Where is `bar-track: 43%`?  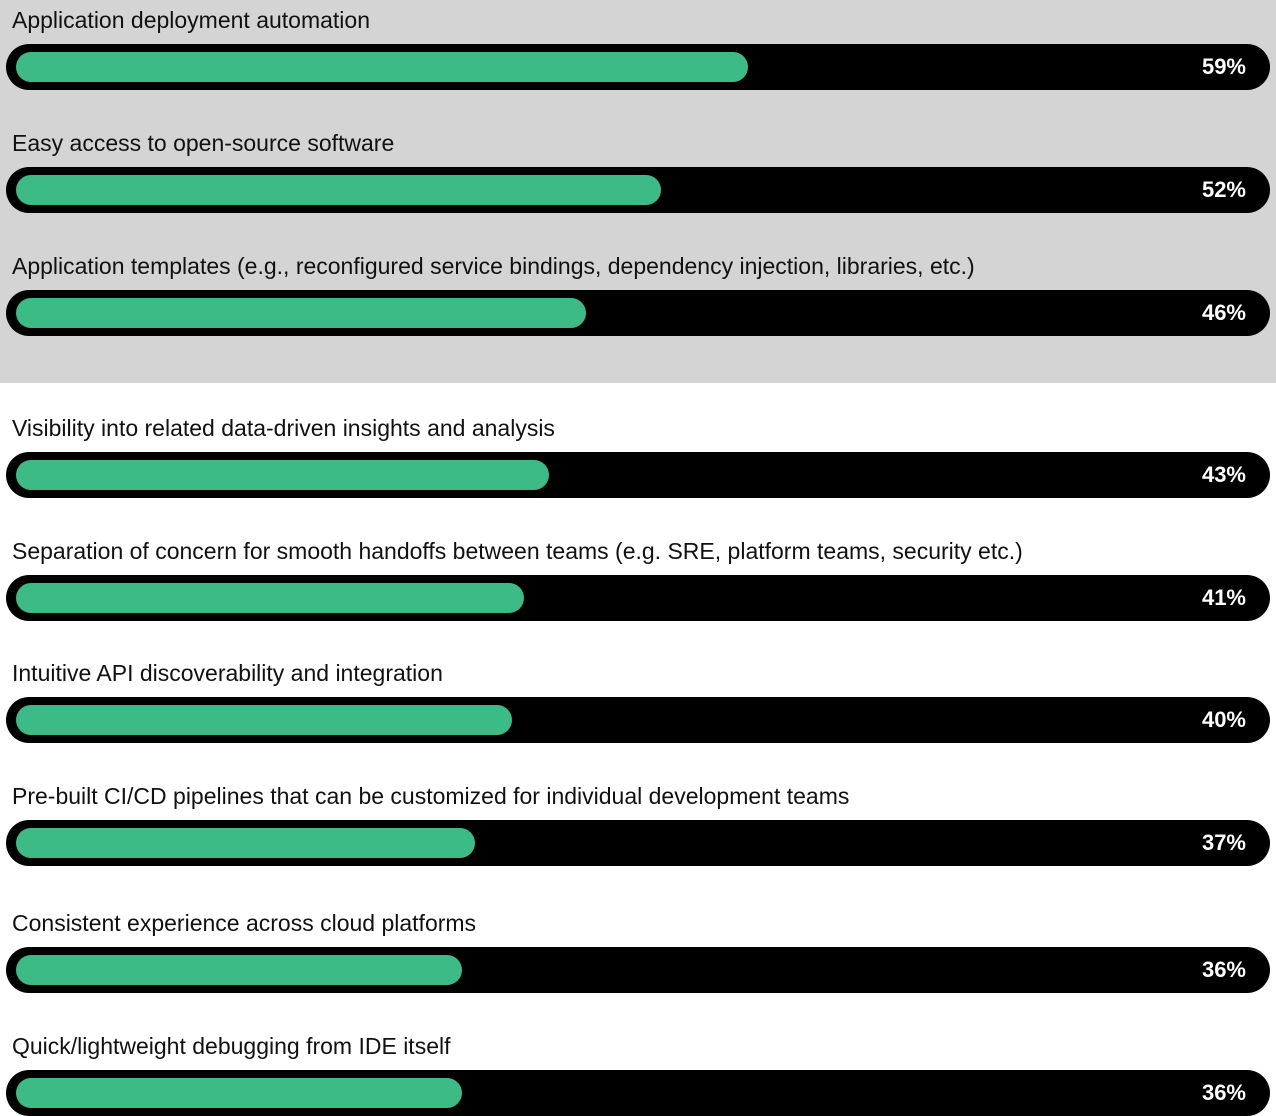
bar-track: 43% is located at coordinates (638, 475).